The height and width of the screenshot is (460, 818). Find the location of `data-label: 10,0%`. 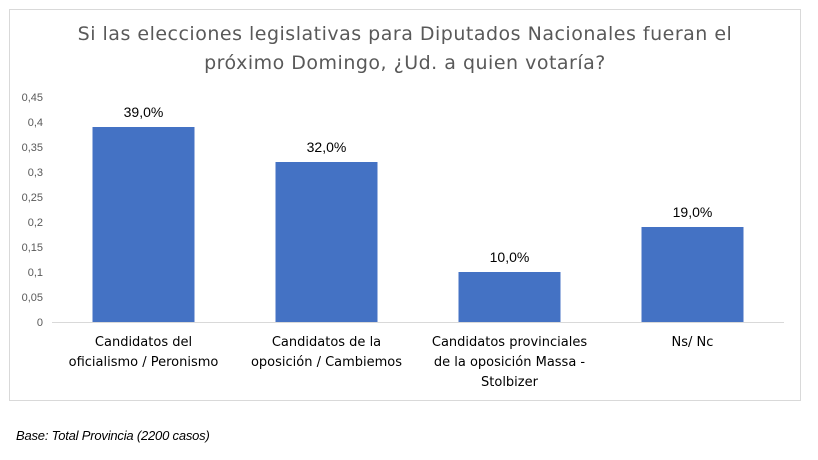

data-label: 10,0% is located at coordinates (510, 257).